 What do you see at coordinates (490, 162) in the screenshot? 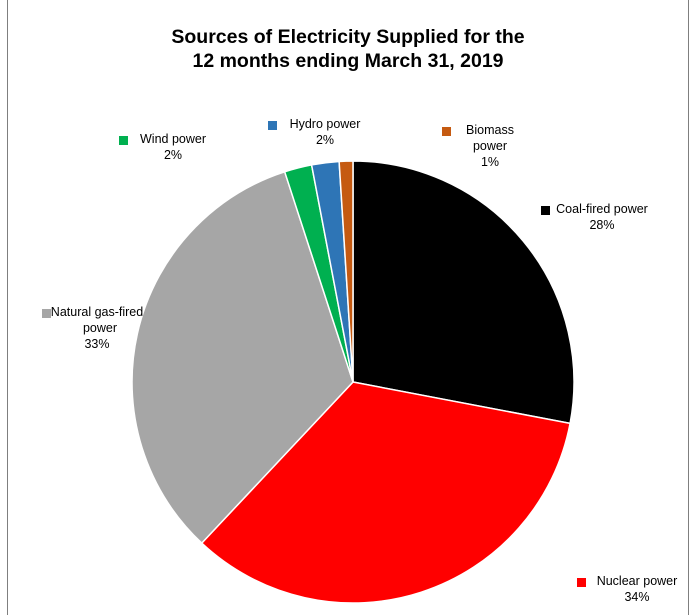
I see `value-label-biomass-power: 1%` at bounding box center [490, 162].